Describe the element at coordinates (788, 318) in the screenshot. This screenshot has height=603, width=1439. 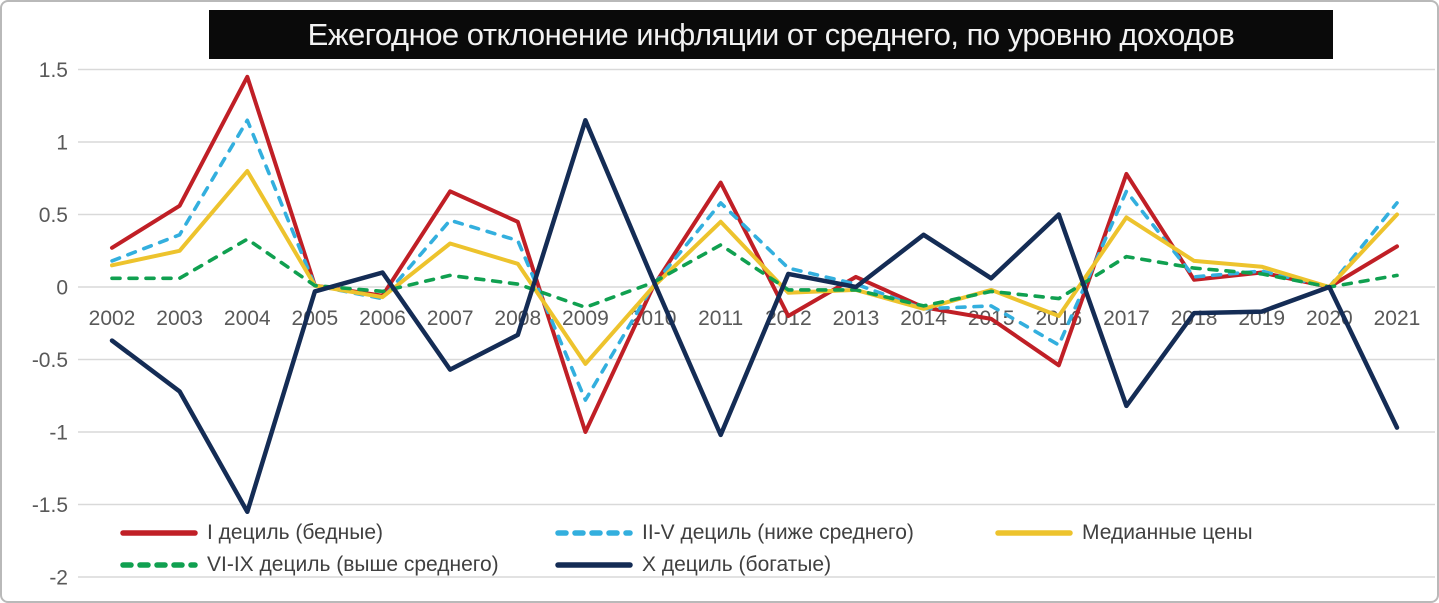
I see `svg-text: 2012` at that location.